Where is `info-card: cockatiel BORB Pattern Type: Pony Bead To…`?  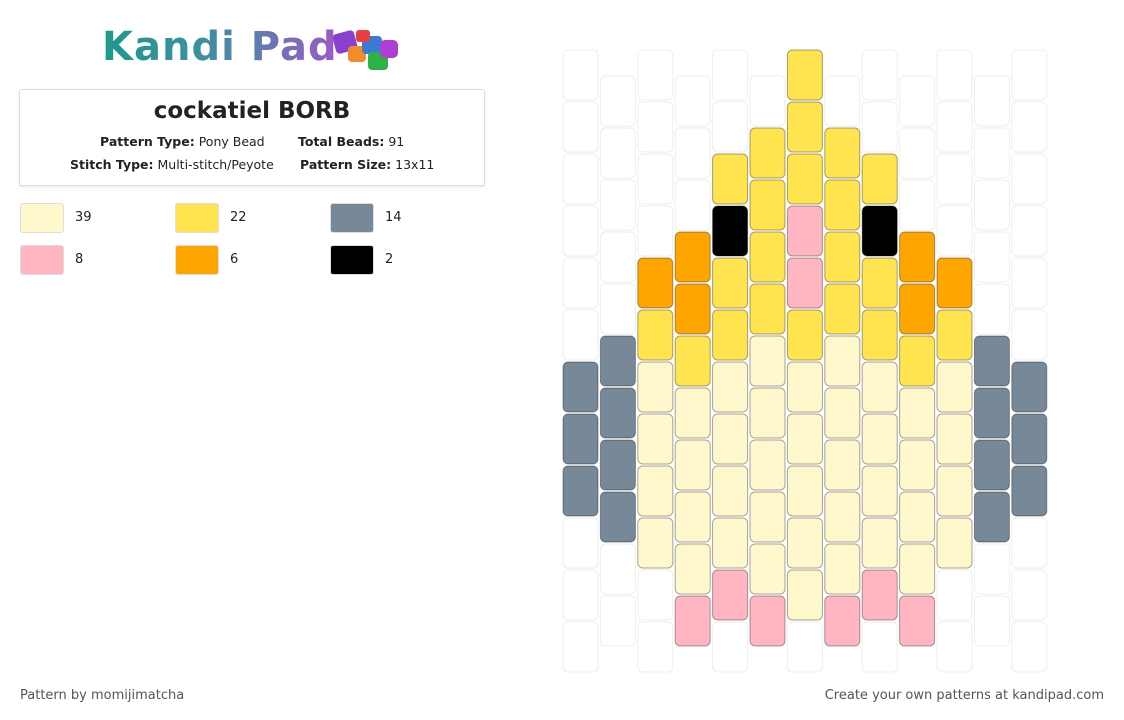
info-card: cockatiel BORB Pattern Type: Pony Bead To… is located at coordinates (252, 137).